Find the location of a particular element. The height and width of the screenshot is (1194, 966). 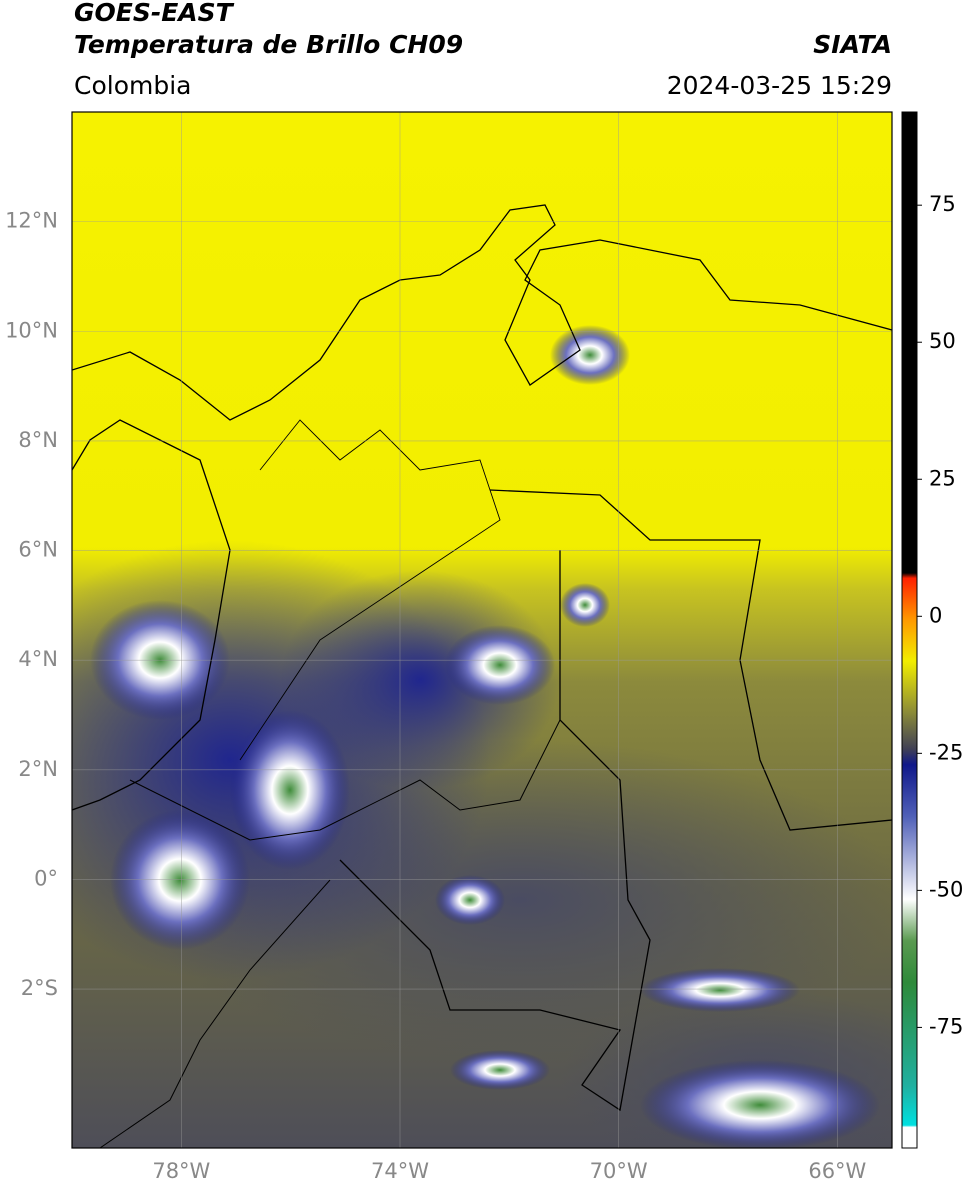

colorbar-tick-label: 50 is located at coordinates (942, 341).